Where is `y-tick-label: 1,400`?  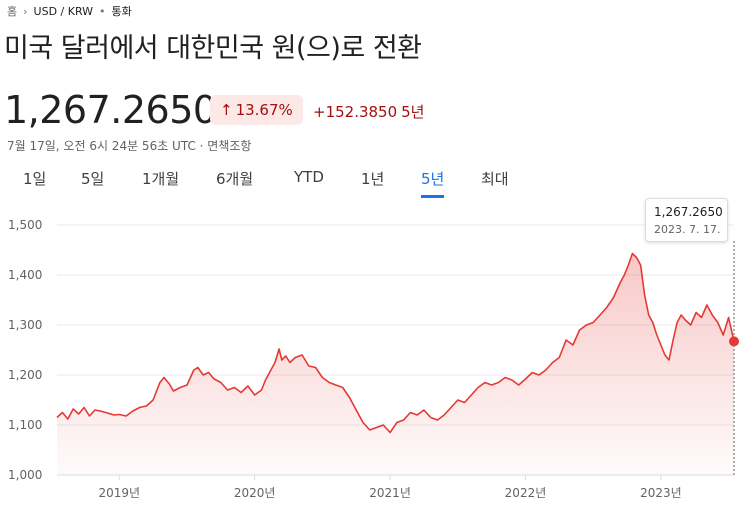 y-tick-label: 1,400 is located at coordinates (25, 275).